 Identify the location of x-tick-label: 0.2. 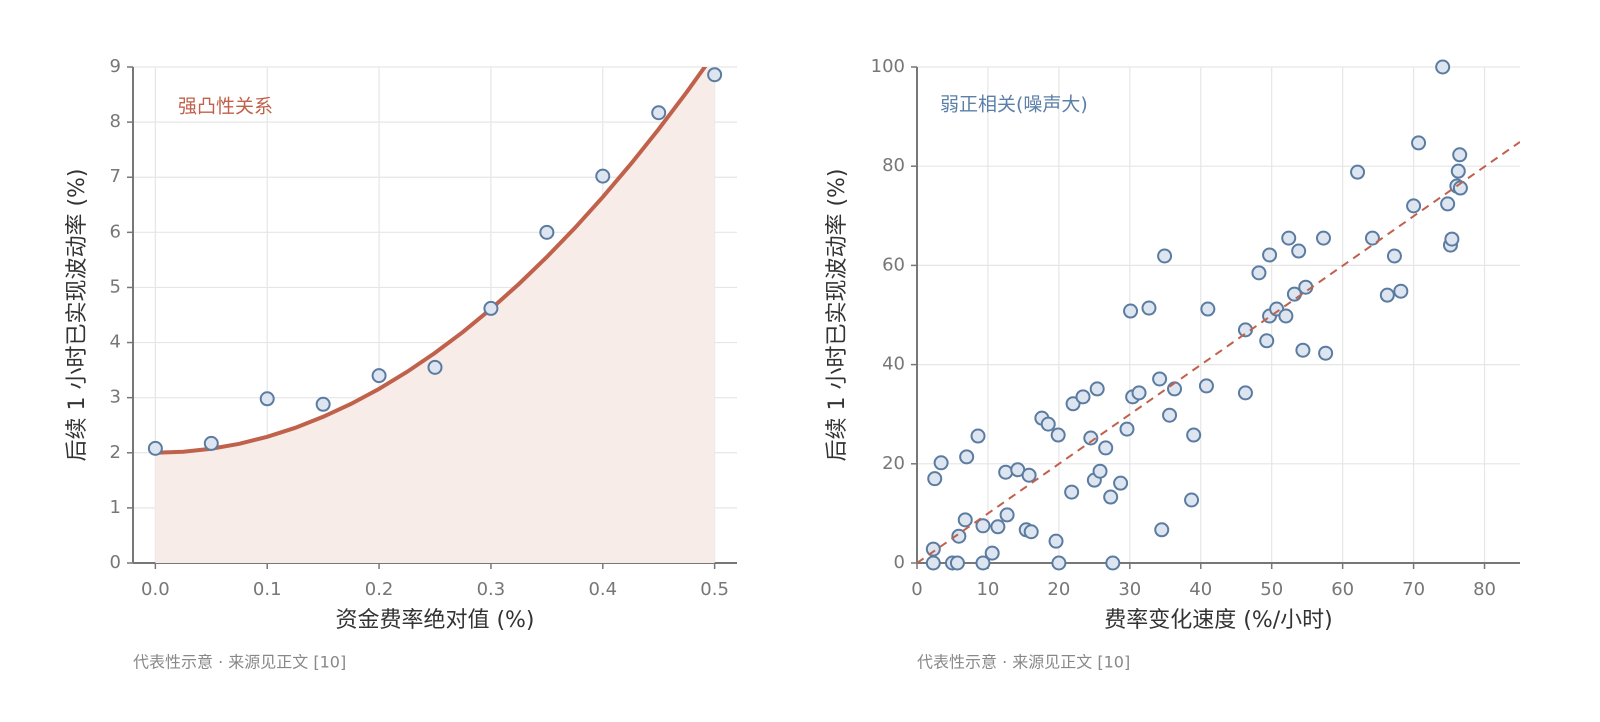
(379, 589).